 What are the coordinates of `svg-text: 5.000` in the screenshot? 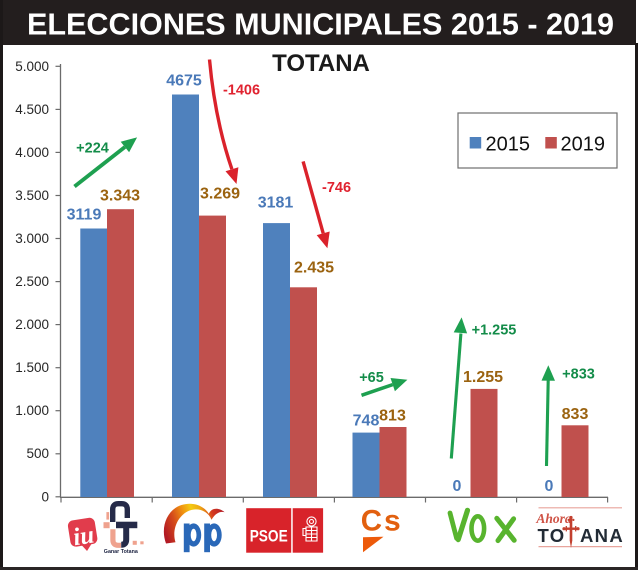 It's located at (32, 66).